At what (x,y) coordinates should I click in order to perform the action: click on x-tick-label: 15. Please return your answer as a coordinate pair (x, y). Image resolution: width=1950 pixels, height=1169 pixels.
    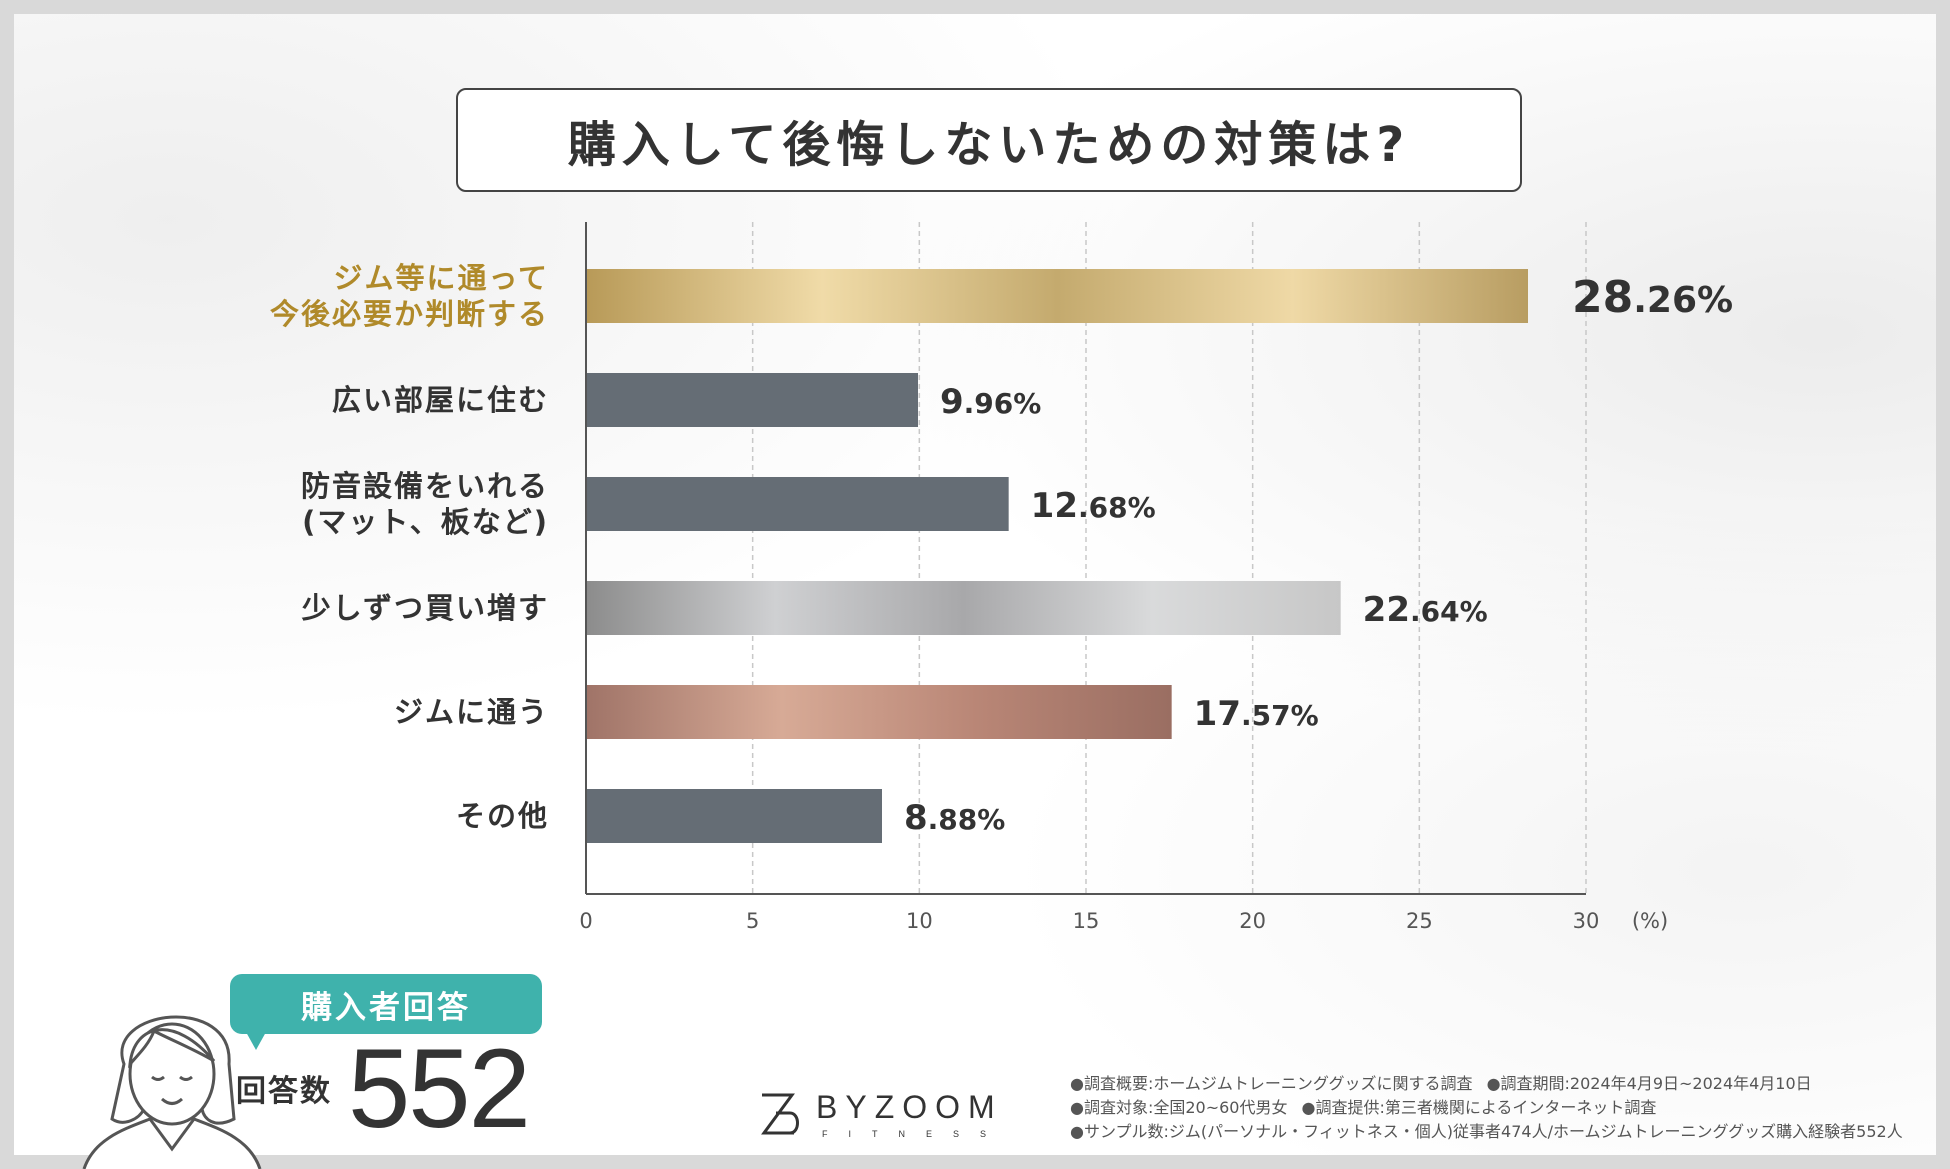
    Looking at the image, I should click on (1086, 921).